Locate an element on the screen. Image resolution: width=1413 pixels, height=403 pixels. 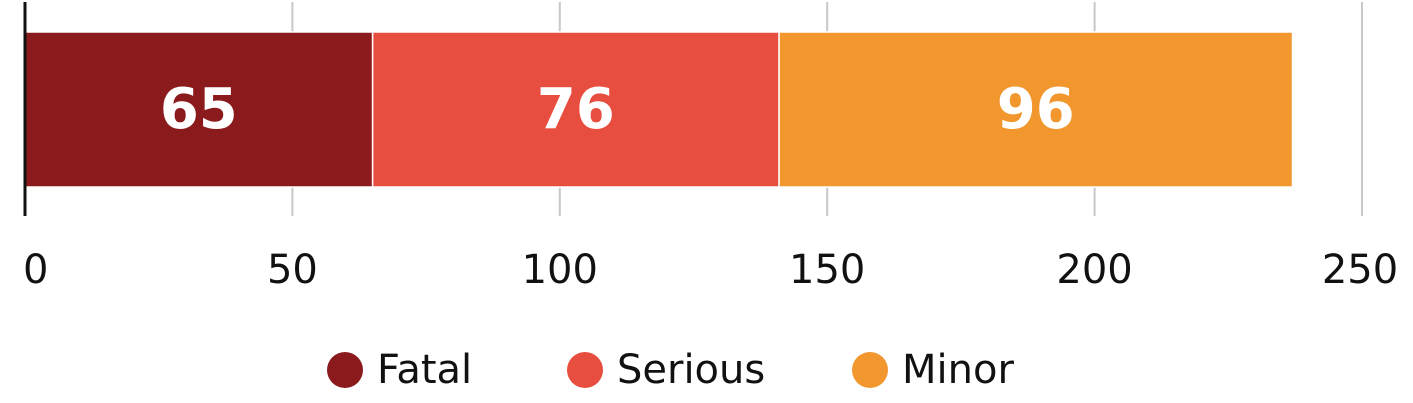
x-tick-label-200: 200 is located at coordinates (1094, 270).